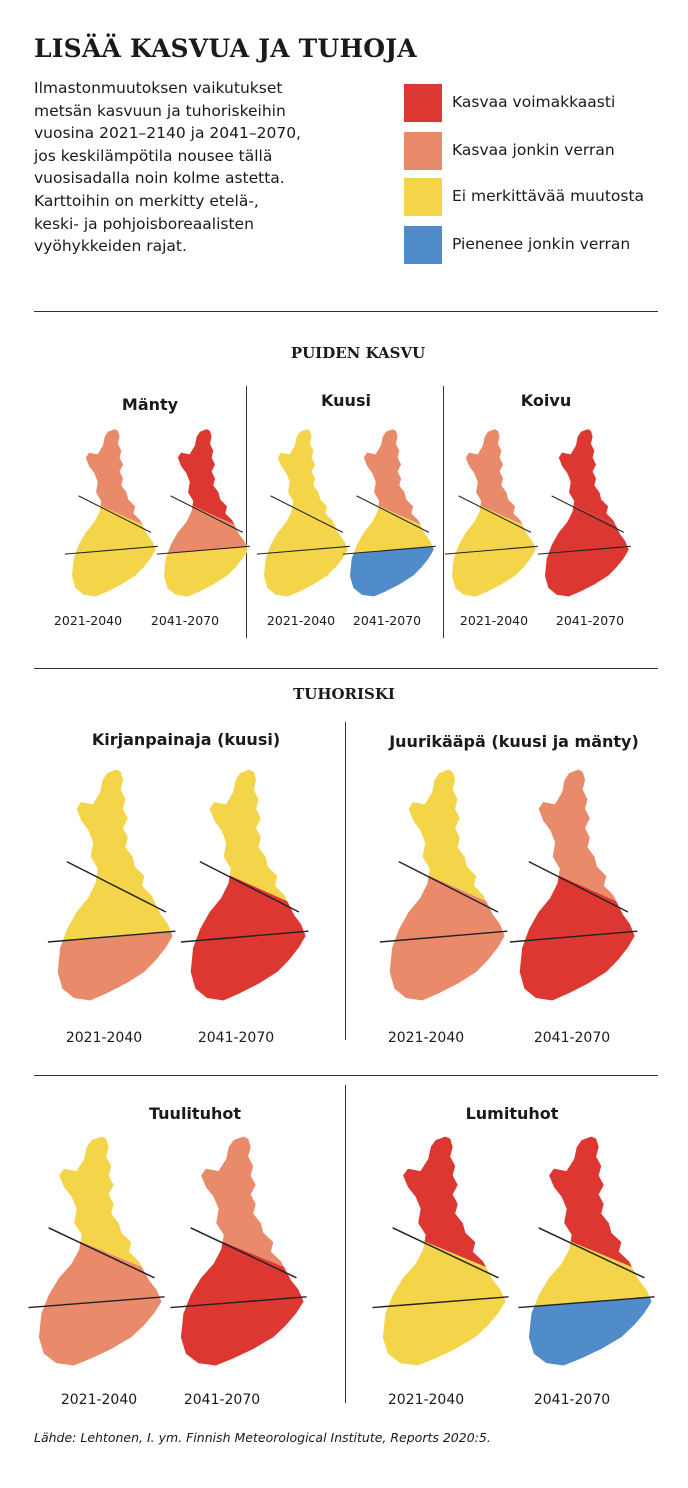  I want to click on legend-label: Ei merkittävää muutosta, so click(548, 196).